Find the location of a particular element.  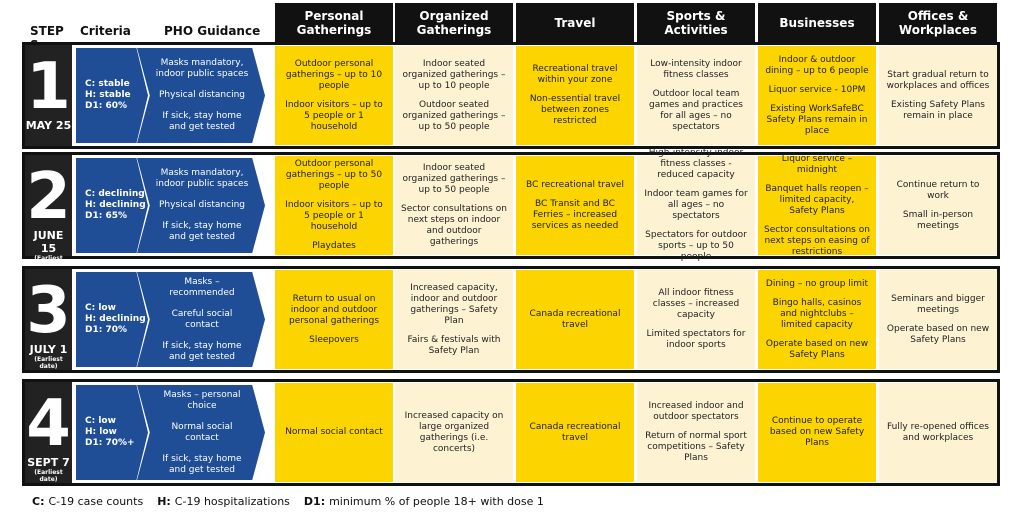

step-number: 2 is located at coordinates (48, 197).